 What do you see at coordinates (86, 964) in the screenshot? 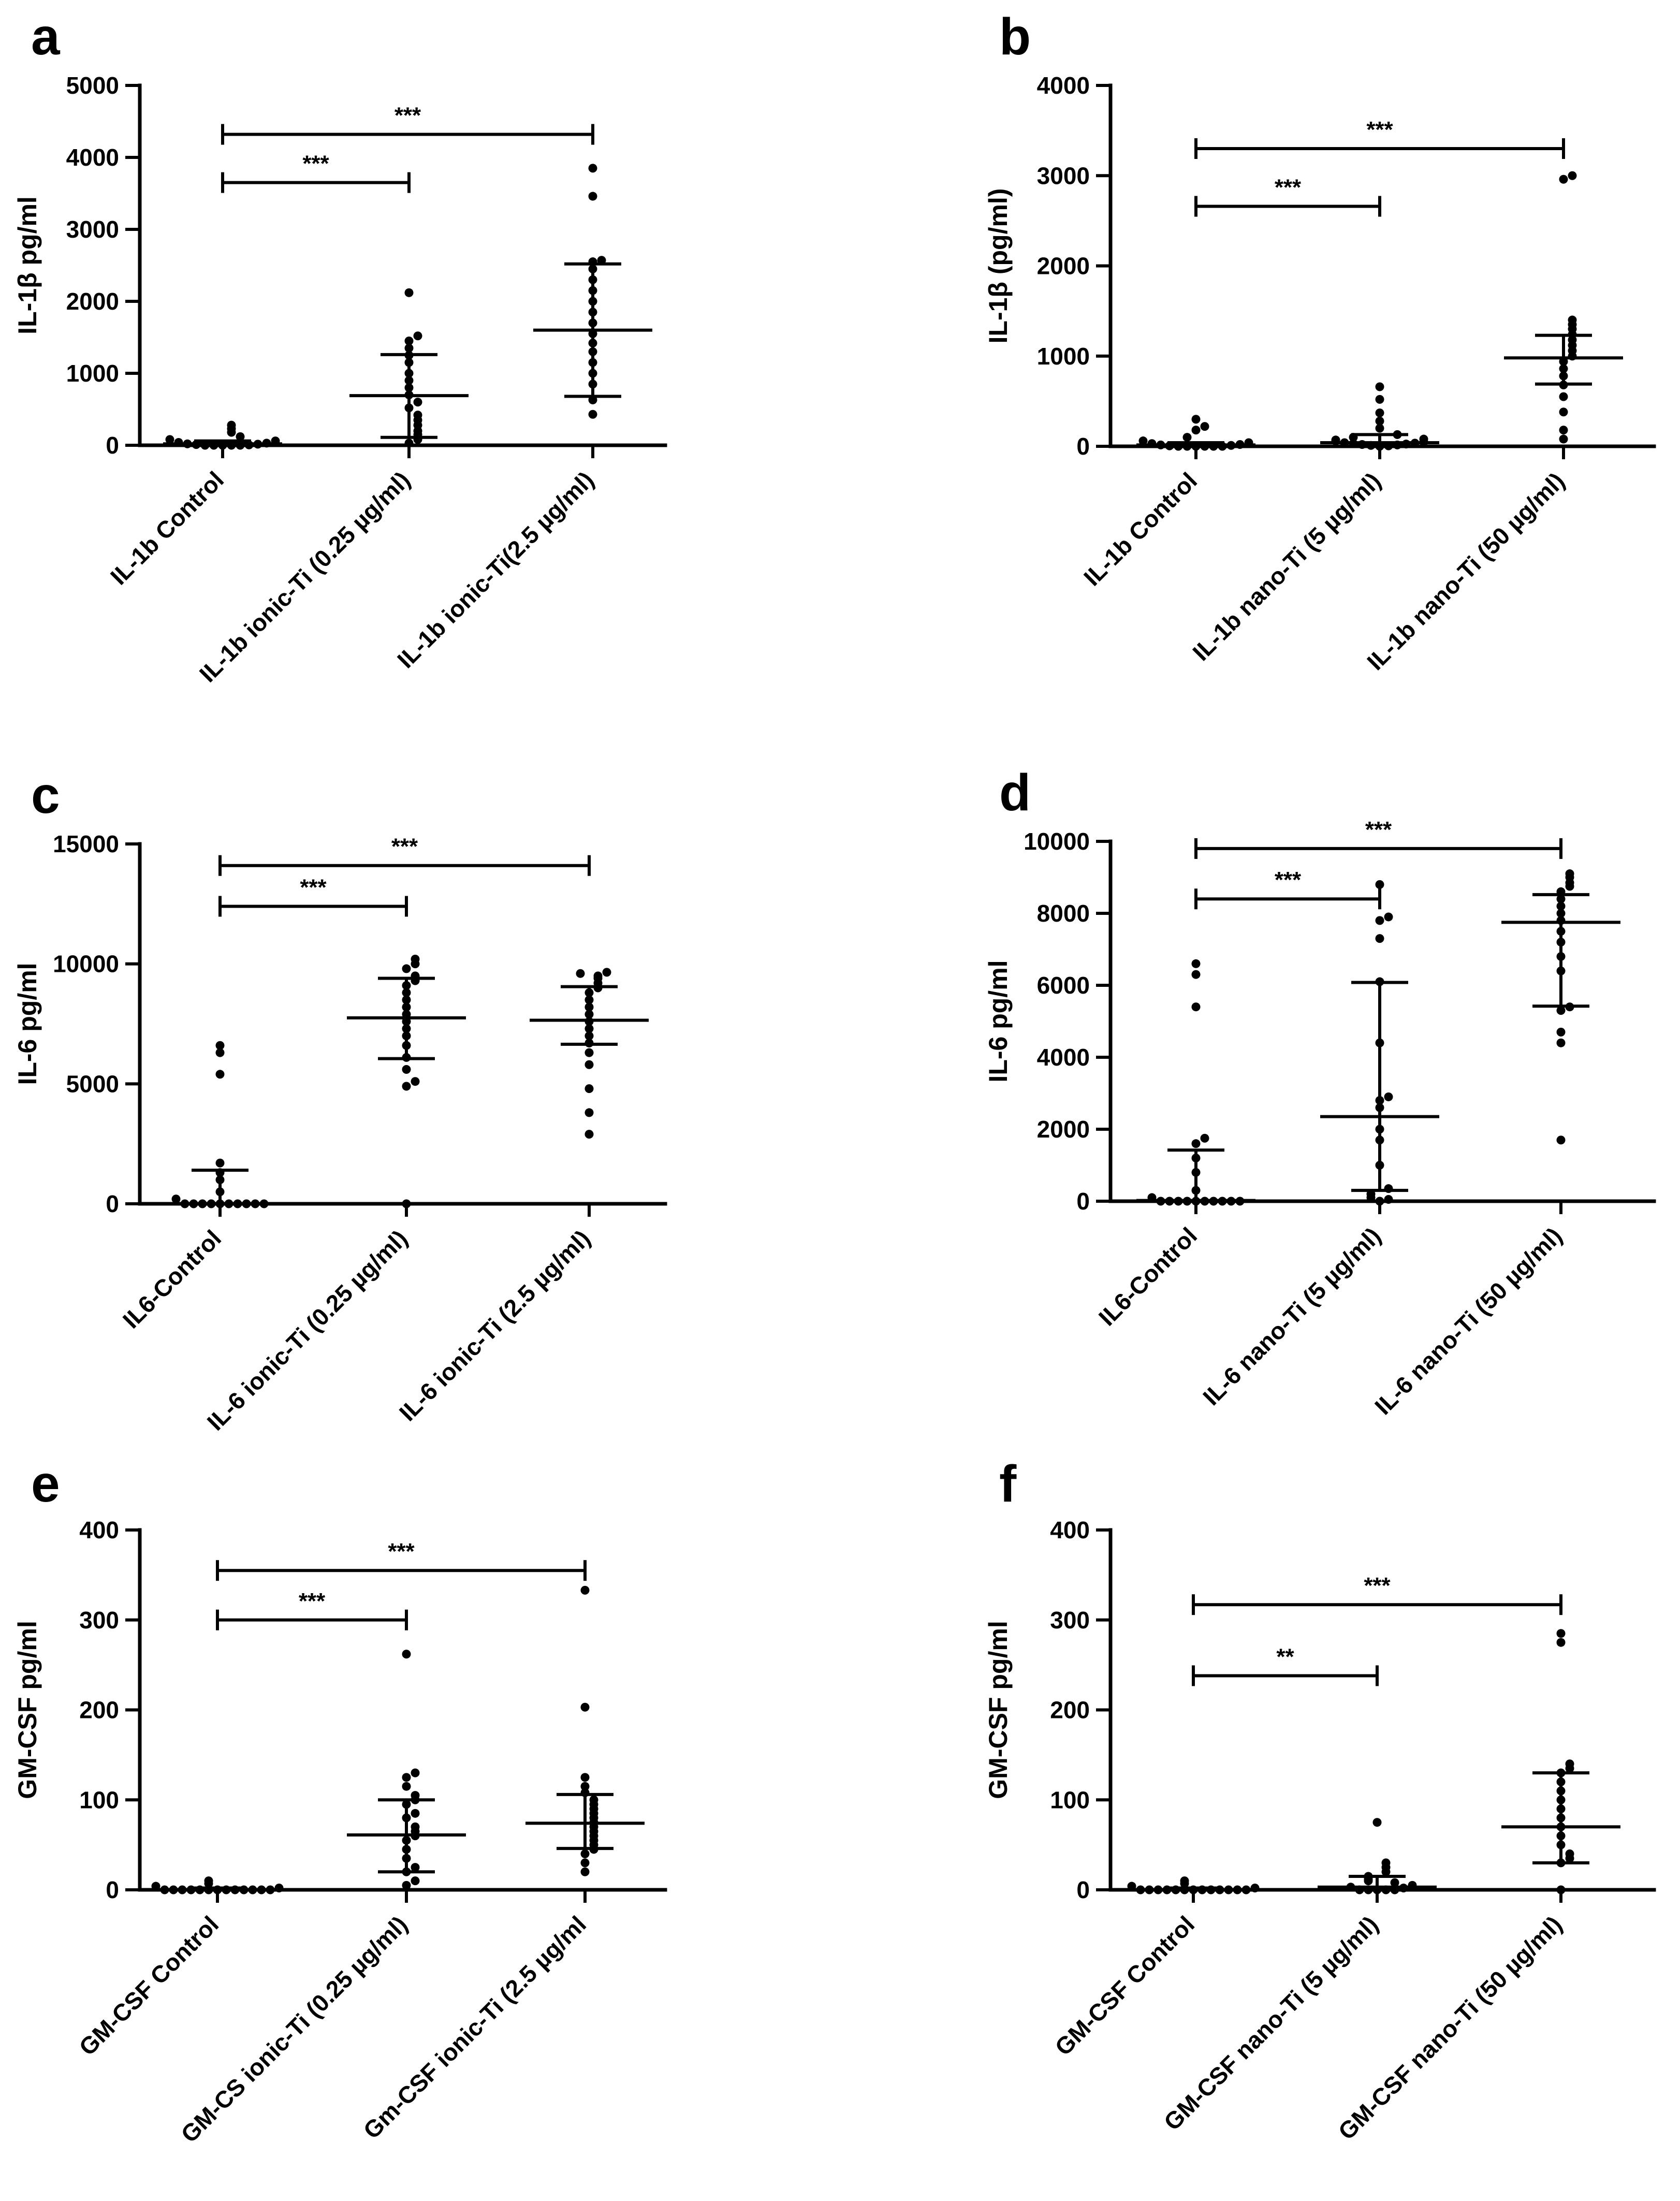
I see `y-tick-label: 10000` at bounding box center [86, 964].